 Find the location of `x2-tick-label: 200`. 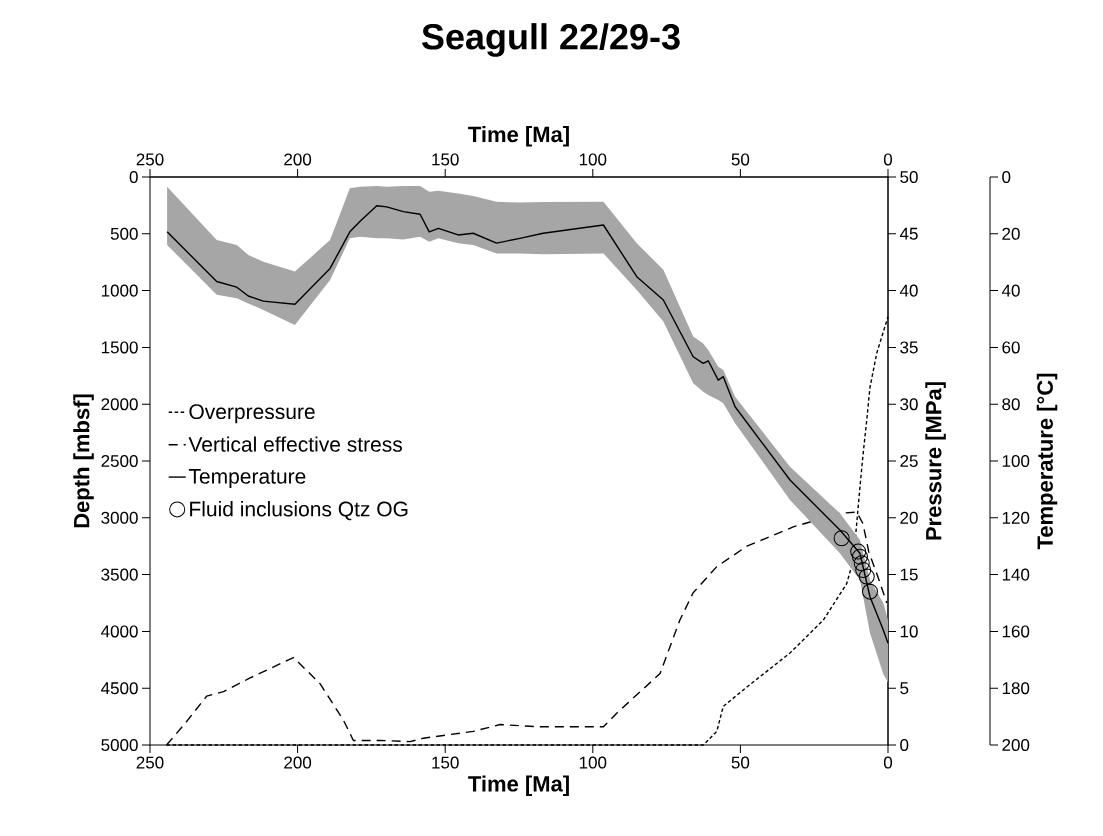

x2-tick-label: 200 is located at coordinates (298, 159).